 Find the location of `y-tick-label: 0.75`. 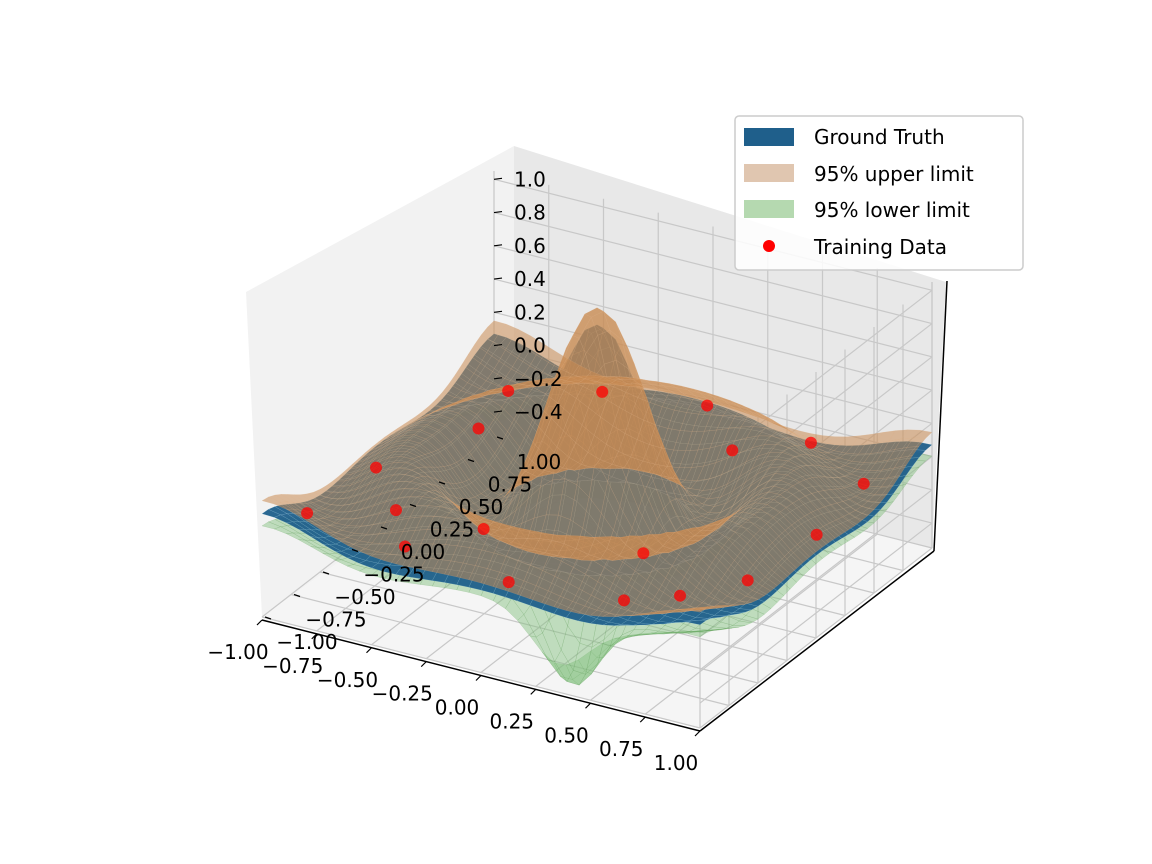

y-tick-label: 0.75 is located at coordinates (510, 485).